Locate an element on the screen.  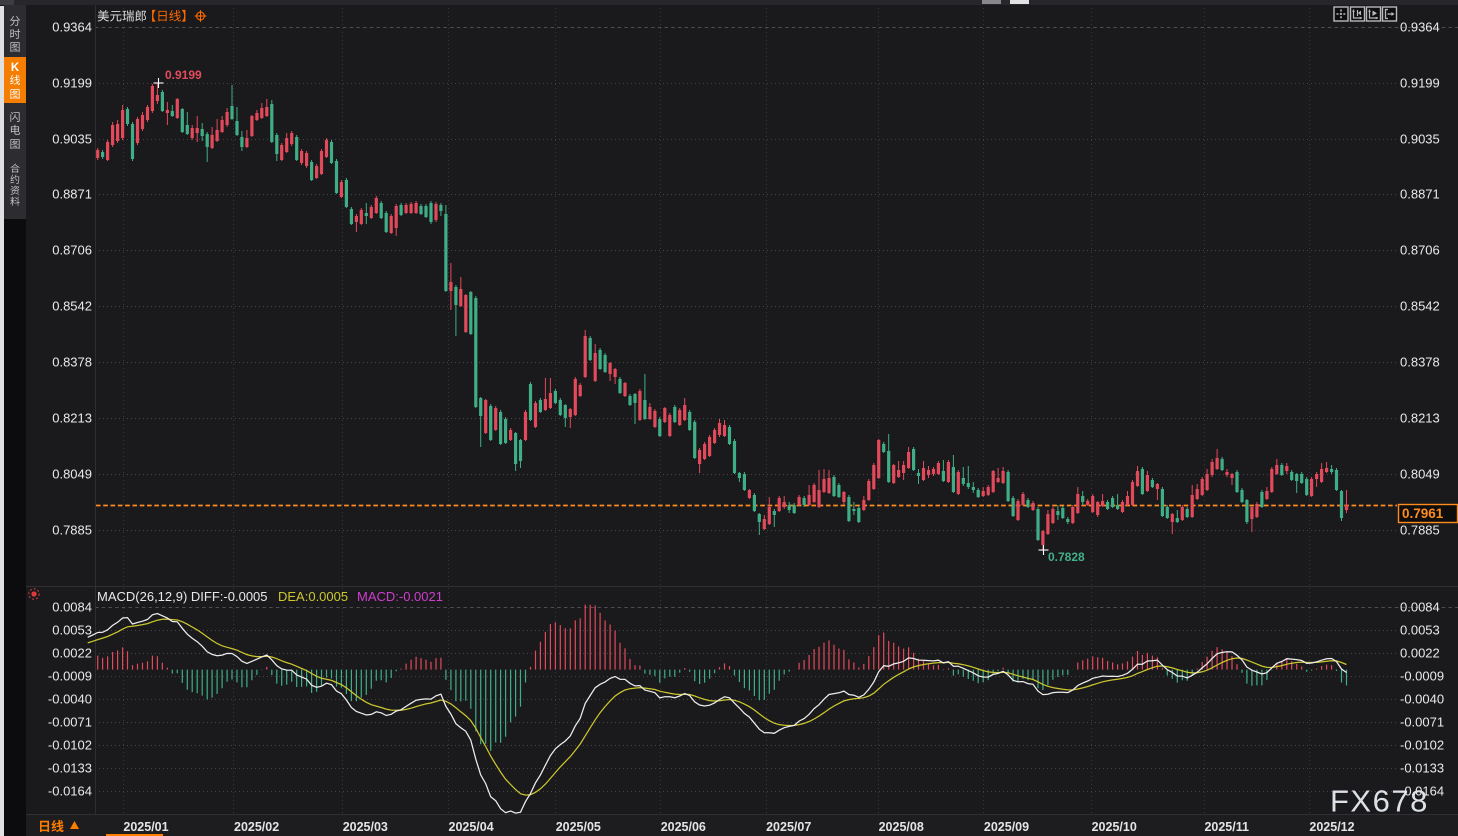
svg-text: 0.7961 is located at coordinates (1423, 513).